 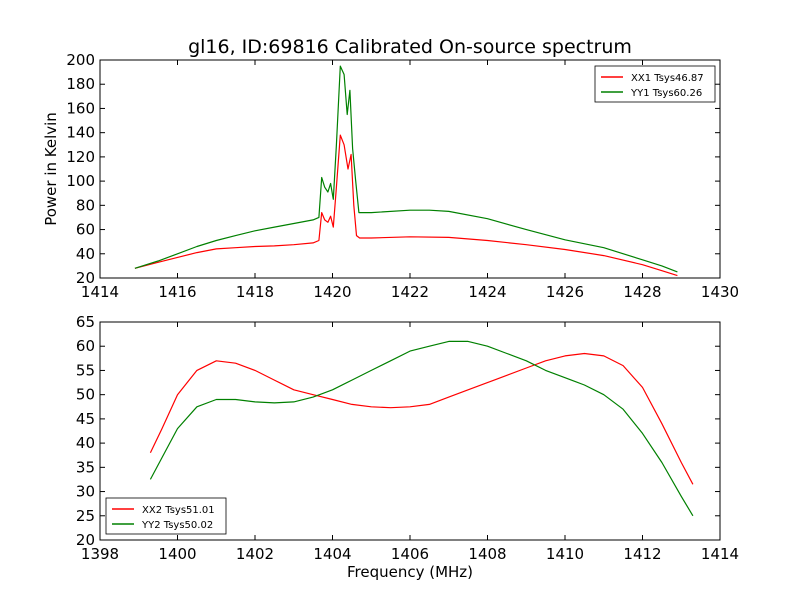 I want to click on y-tick-label: 65, so click(x=85, y=322).